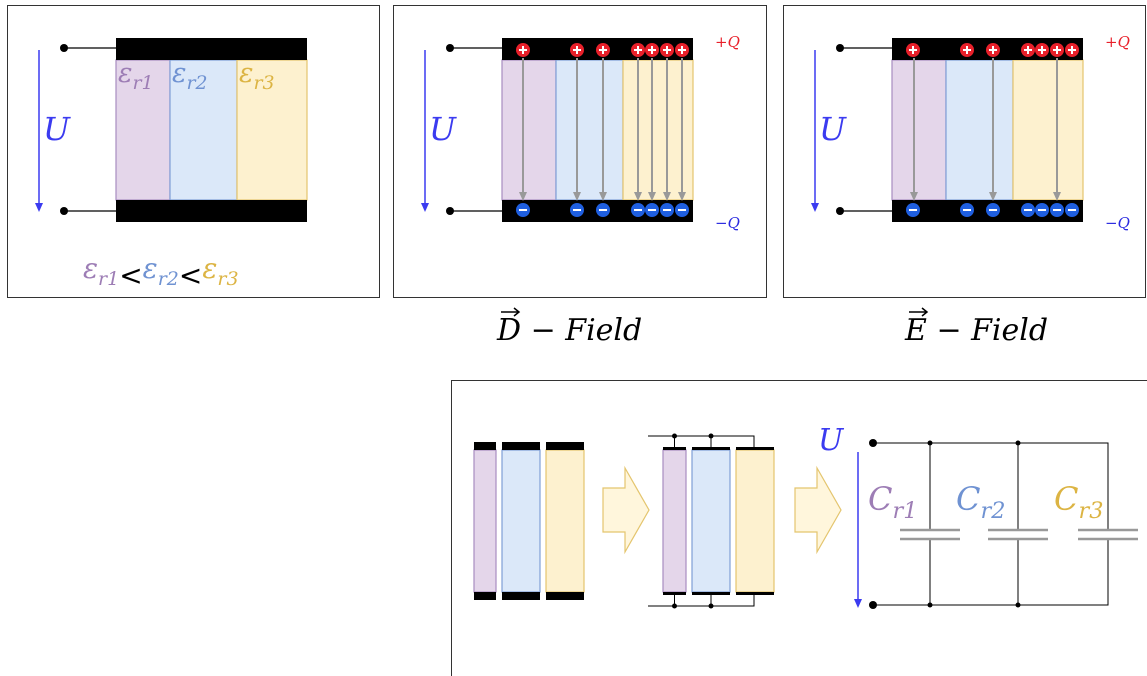  I want to click on vector-symbol: D, so click(508, 330).